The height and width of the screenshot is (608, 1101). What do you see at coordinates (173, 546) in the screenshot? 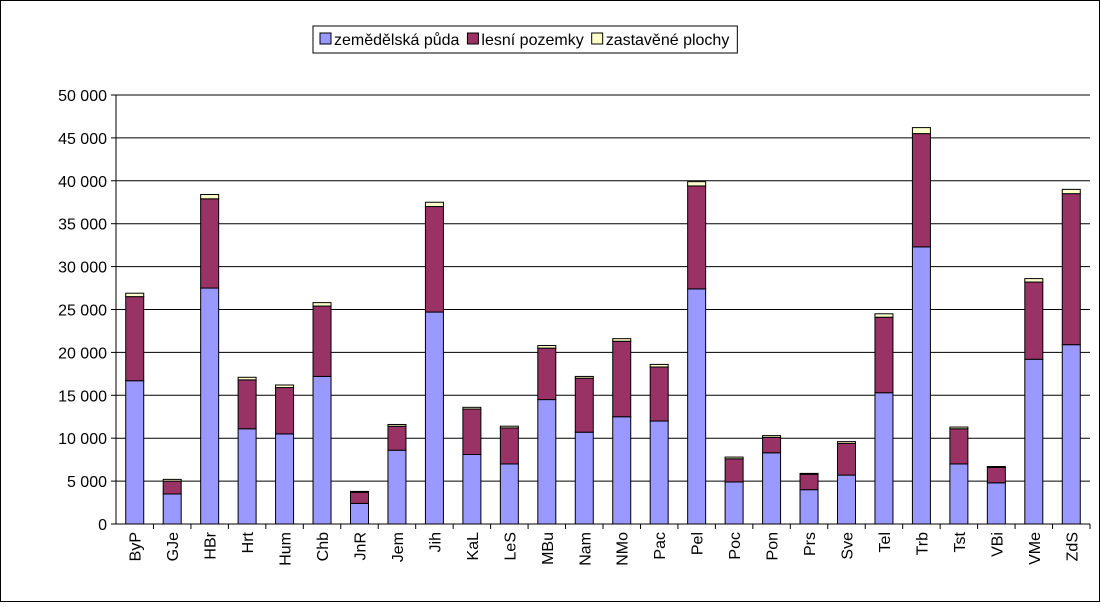
I see `x-tick-label: GJe` at bounding box center [173, 546].